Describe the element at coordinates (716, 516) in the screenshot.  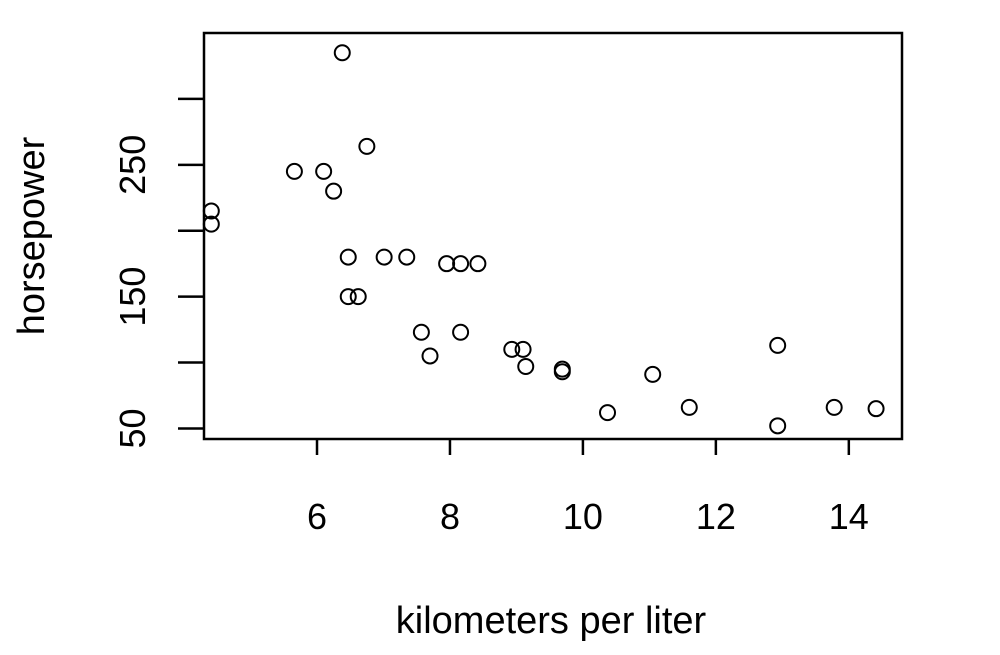
I see `x-tick-label: 12` at that location.